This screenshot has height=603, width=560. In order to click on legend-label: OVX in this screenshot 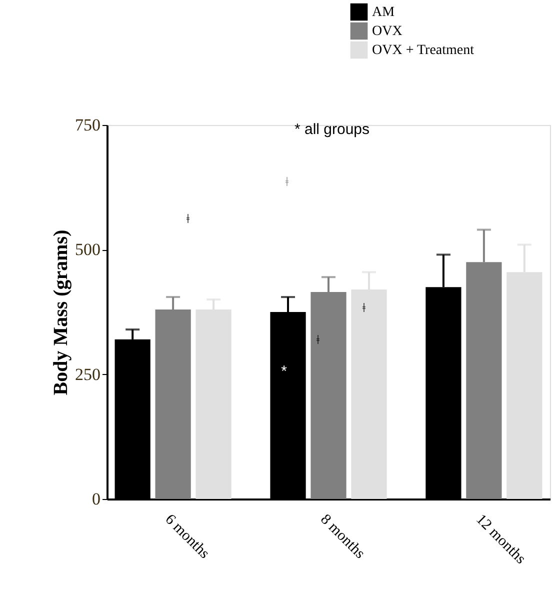, I will do `click(387, 31)`.